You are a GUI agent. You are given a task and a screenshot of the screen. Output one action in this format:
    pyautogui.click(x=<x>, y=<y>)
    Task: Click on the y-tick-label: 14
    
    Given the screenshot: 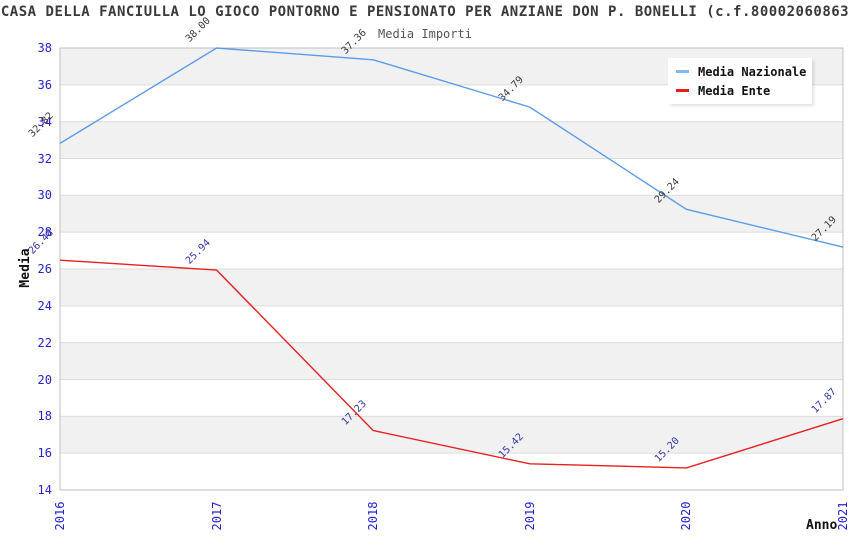 What is the action you would take?
    pyautogui.click(x=44, y=490)
    